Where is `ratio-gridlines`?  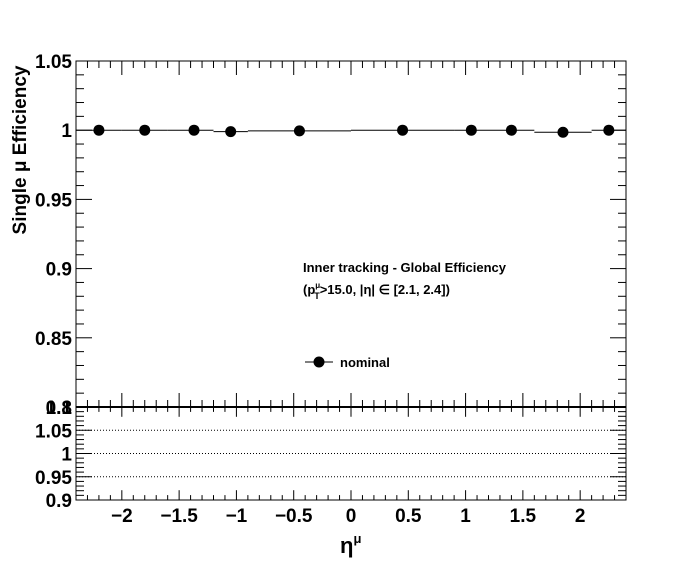
ratio-gridlines is located at coordinates (351, 453).